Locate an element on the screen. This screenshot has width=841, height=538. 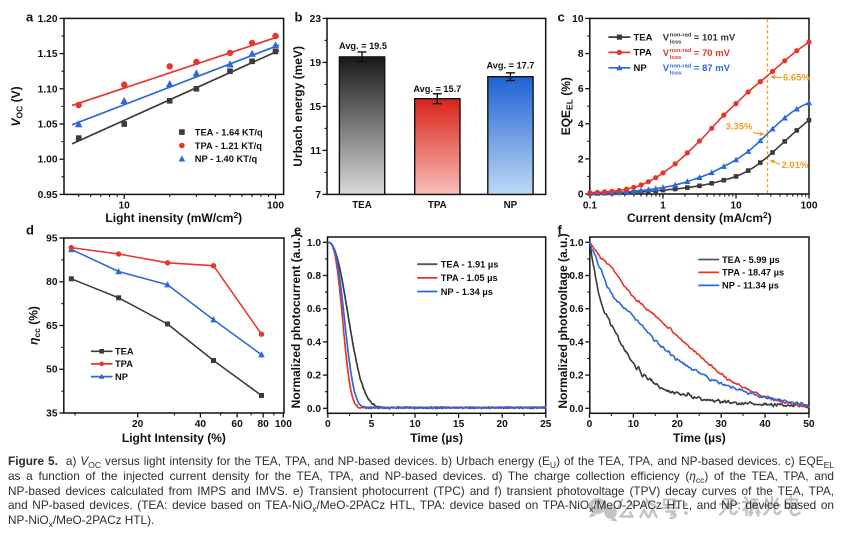
svg-text: 1.15 is located at coordinates (48, 54).